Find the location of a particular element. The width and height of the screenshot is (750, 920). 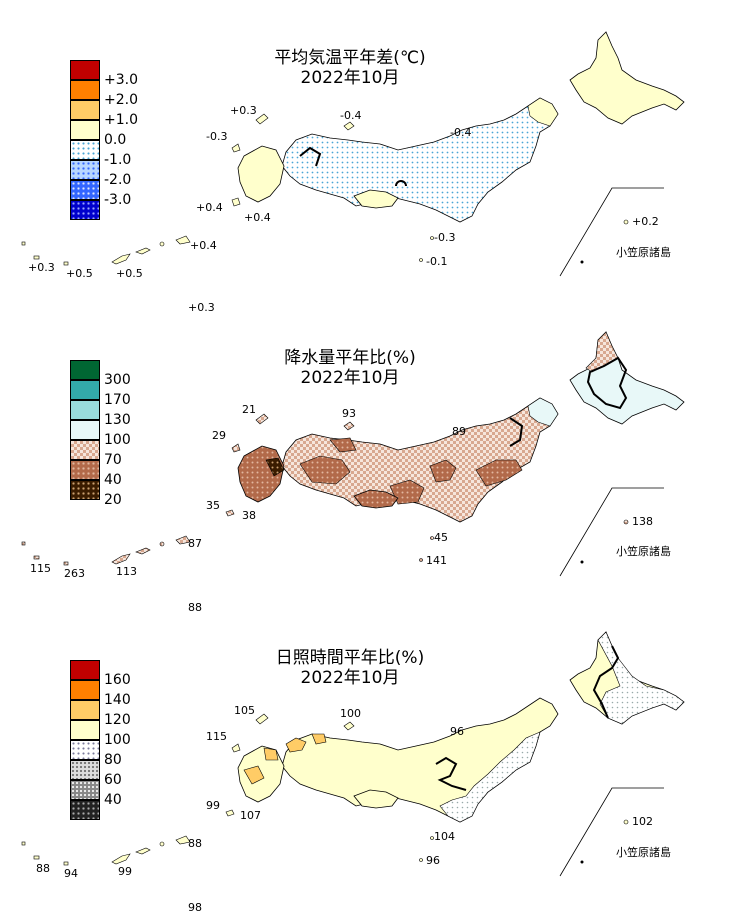

legend-label: 40 is located at coordinates (113, 800).